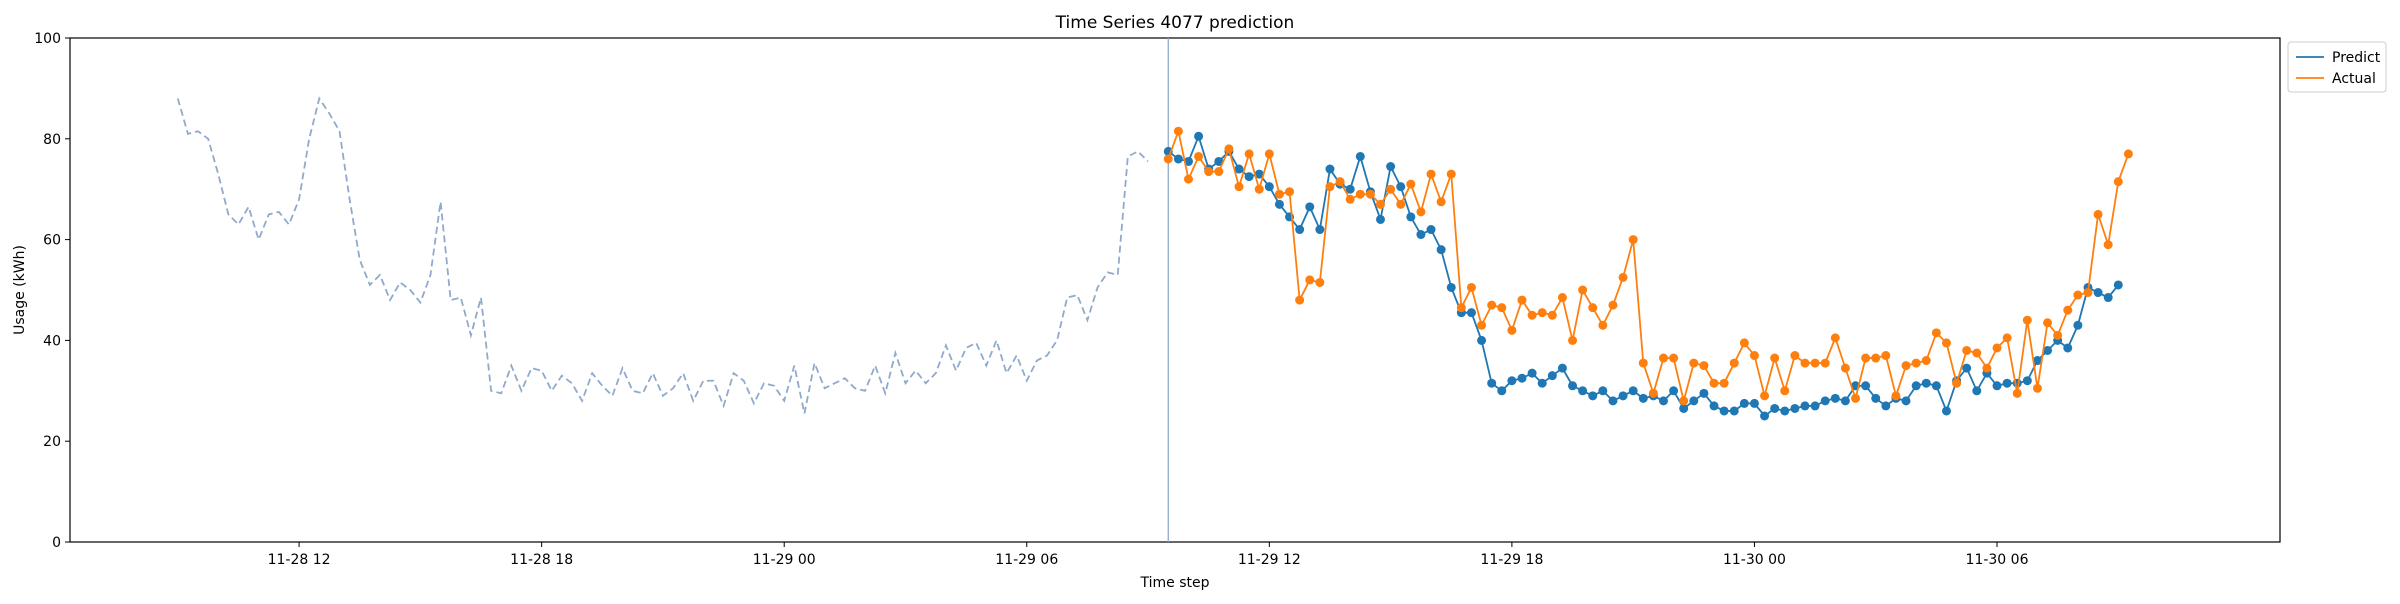 The height and width of the screenshot is (604, 2400). What do you see at coordinates (52, 341) in the screenshot?
I see `y-tick-label: 40` at bounding box center [52, 341].